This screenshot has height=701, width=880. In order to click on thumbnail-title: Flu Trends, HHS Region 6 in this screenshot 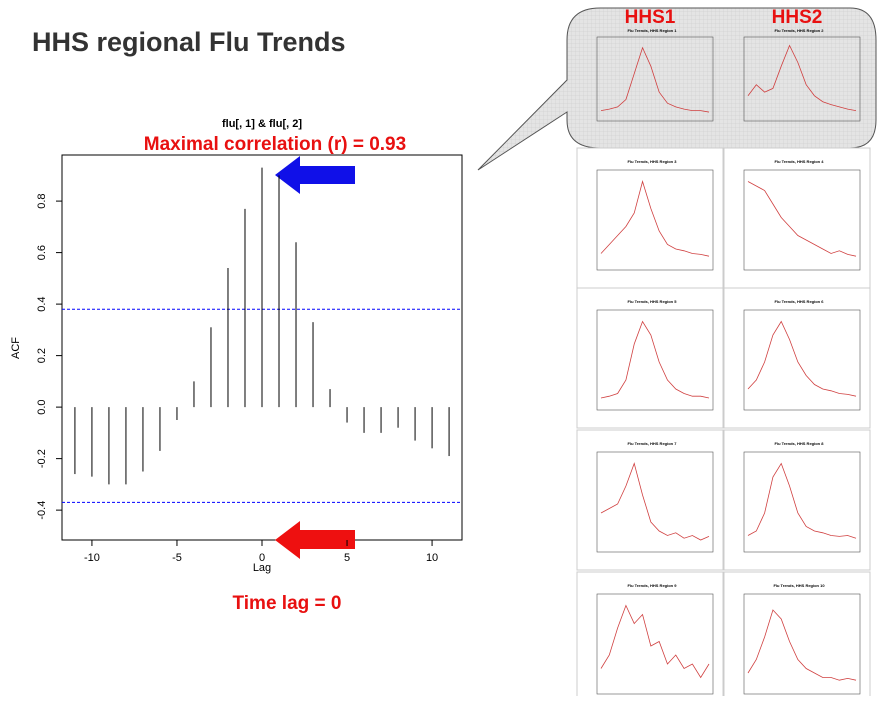, I will do `click(800, 301)`.